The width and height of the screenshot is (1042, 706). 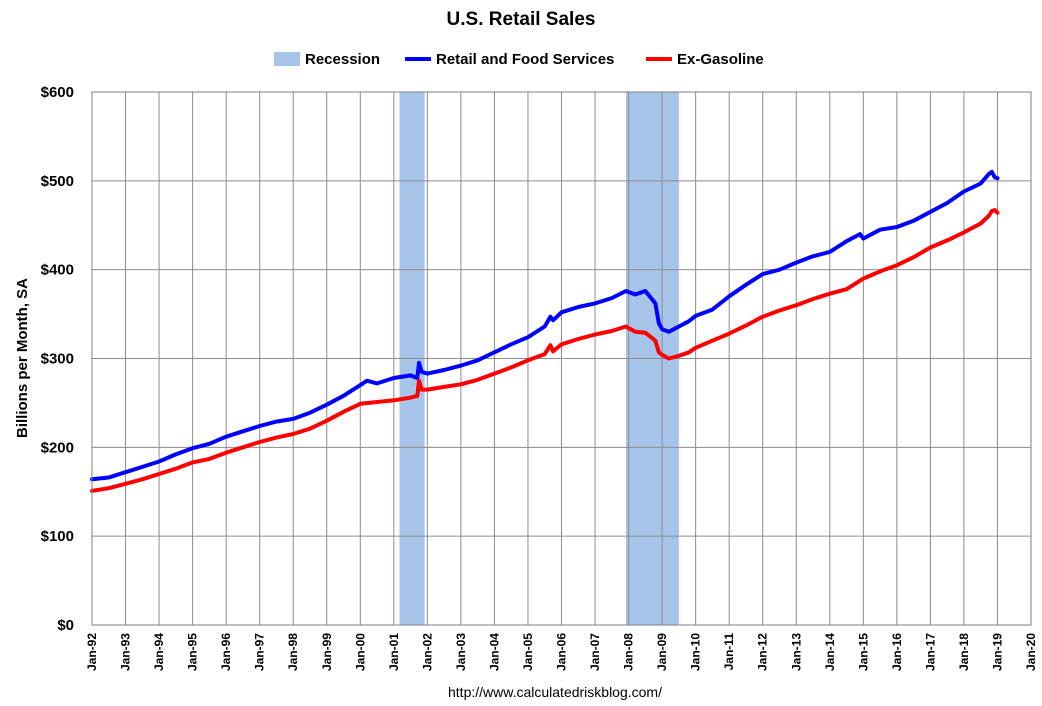 What do you see at coordinates (595, 652) in the screenshot?
I see `x-tick-label: Jan-07` at bounding box center [595, 652].